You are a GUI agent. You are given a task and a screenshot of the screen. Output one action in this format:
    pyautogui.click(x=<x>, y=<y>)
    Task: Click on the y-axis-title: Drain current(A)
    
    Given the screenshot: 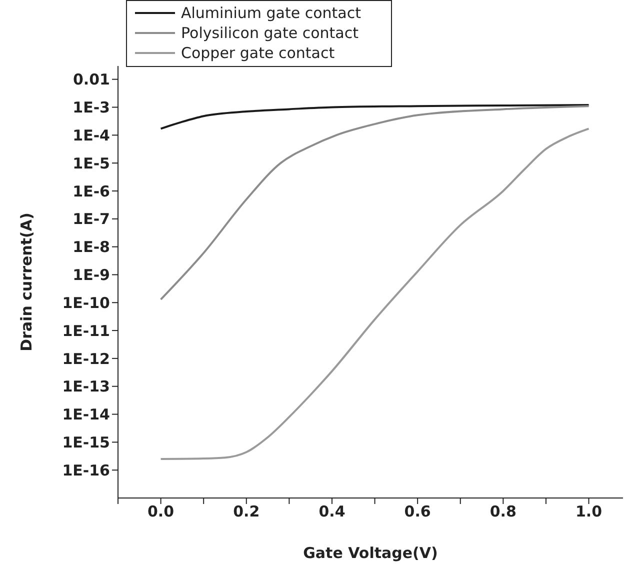 What is the action you would take?
    pyautogui.click(x=26, y=282)
    